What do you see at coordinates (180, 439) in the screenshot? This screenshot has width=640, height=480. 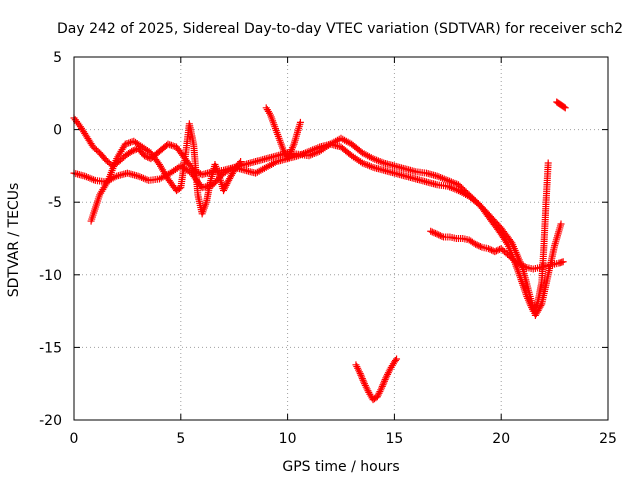 I see `x-tick-label: 5` at bounding box center [180, 439].